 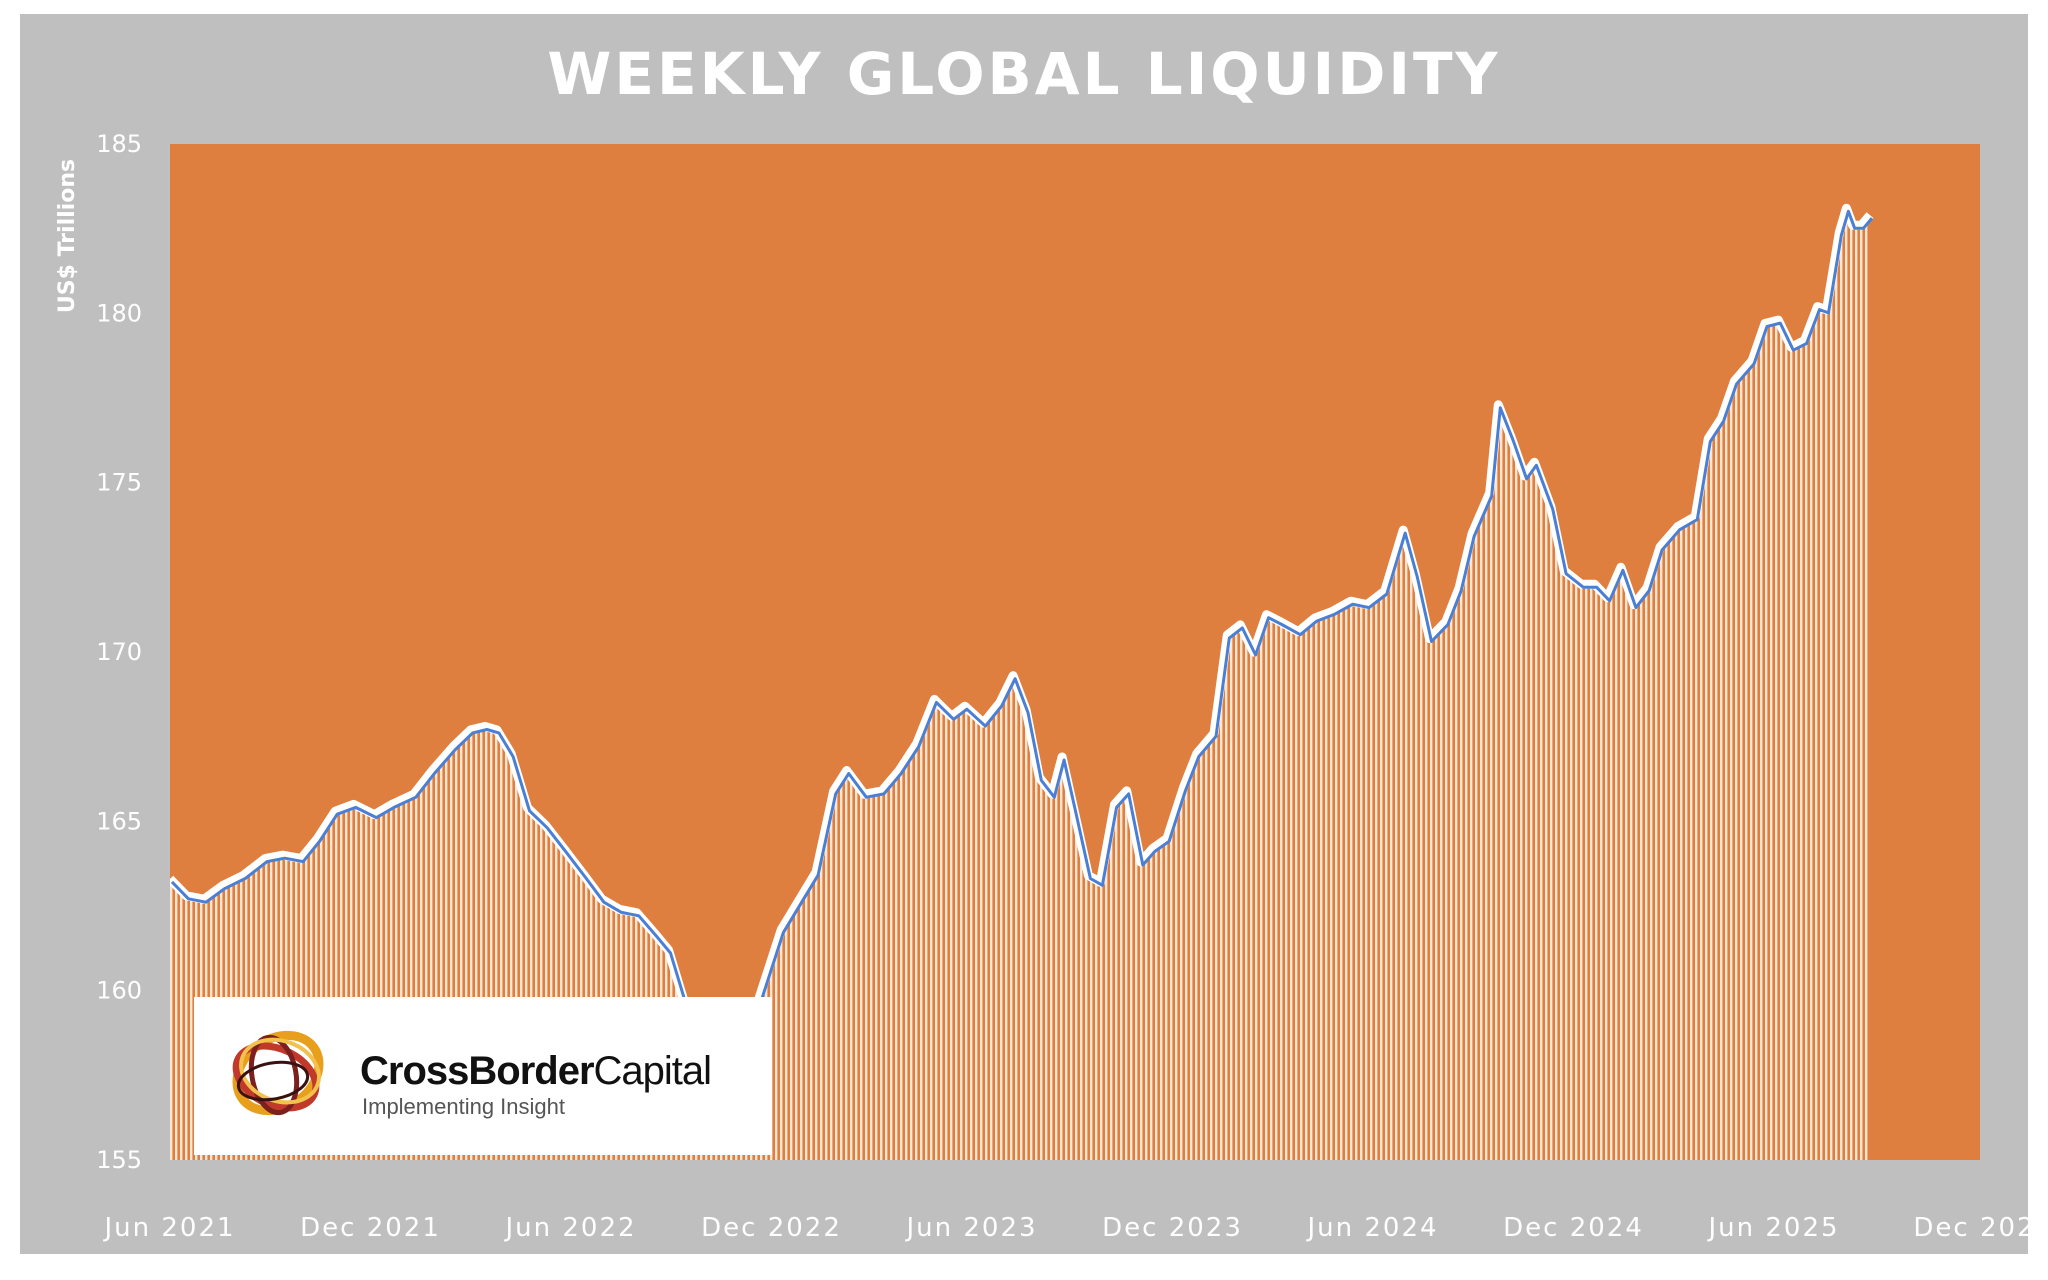 What do you see at coordinates (1172, 1228) in the screenshot?
I see `x-tick-label: Dec 2023` at bounding box center [1172, 1228].